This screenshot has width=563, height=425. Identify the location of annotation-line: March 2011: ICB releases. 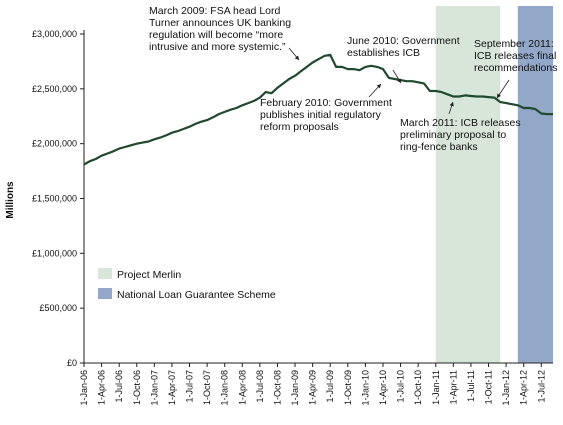
(460, 123).